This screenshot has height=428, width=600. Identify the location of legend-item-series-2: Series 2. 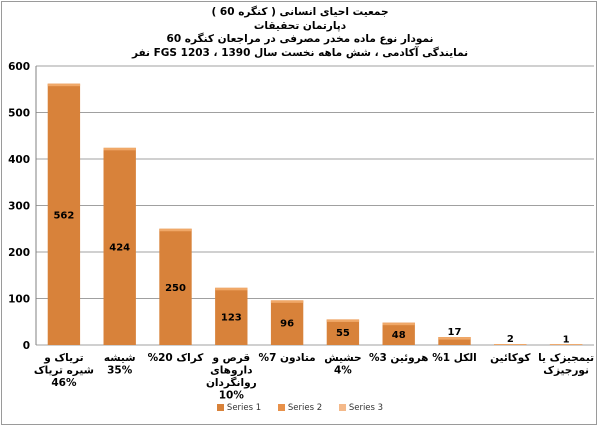
(300, 408).